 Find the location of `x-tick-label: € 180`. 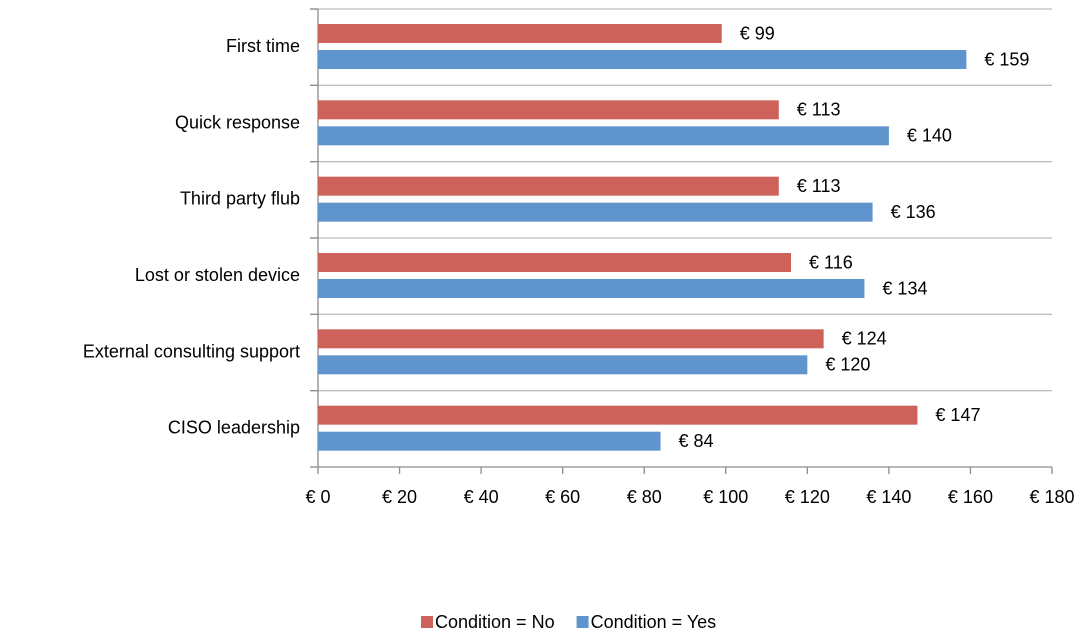

x-tick-label: € 180 is located at coordinates (1051, 497).